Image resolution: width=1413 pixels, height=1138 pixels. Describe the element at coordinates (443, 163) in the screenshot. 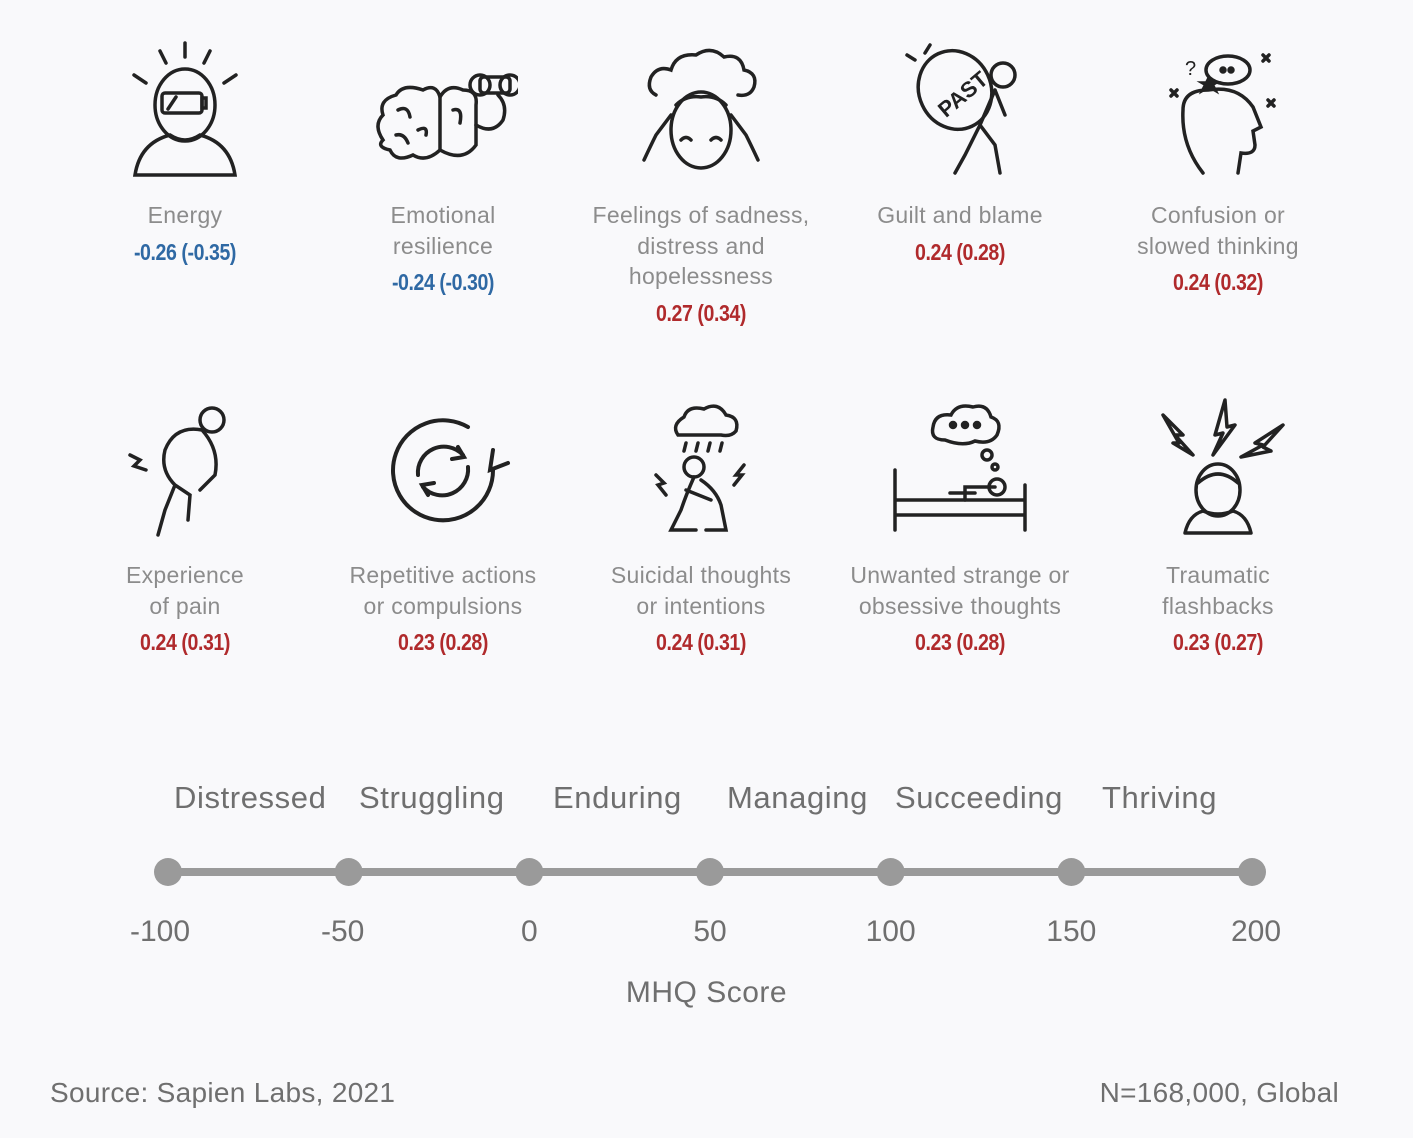

I see `symptom-emotional-resilience: Emotional resilience -0.24 (-0.30)` at that location.